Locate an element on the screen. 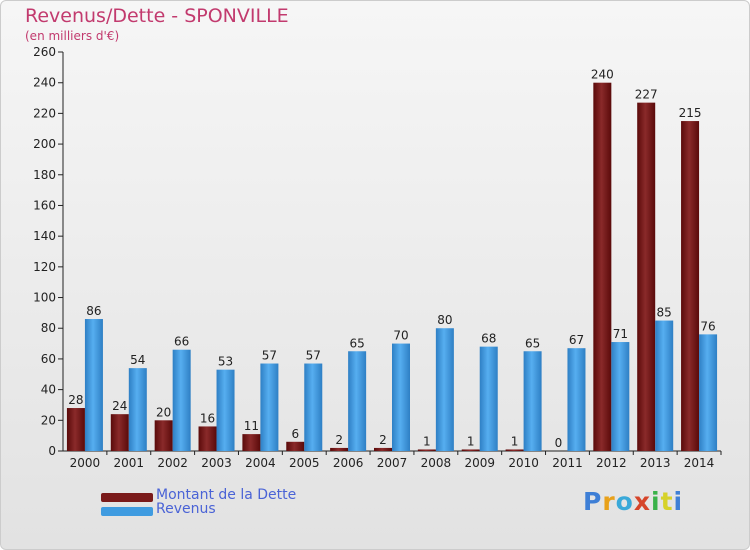 This screenshot has width=750, height=550. debt-value-label: 240 is located at coordinates (602, 75).